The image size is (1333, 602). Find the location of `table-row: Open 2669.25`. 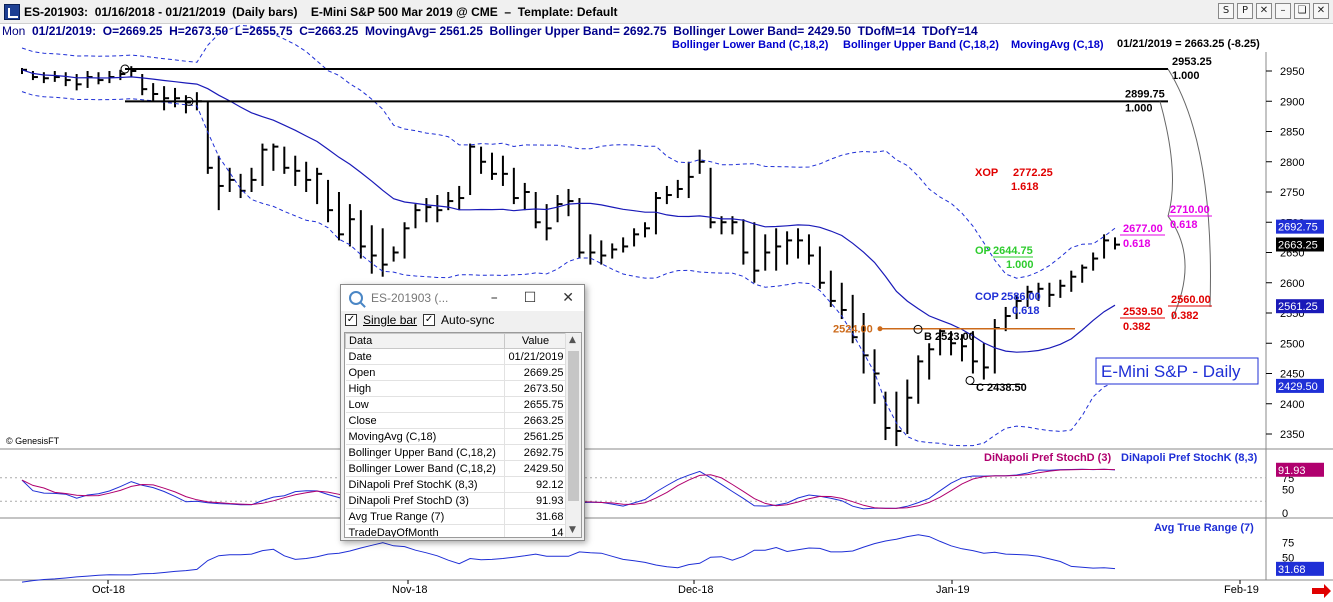

table-row: Open 2669.25 is located at coordinates (456, 372).